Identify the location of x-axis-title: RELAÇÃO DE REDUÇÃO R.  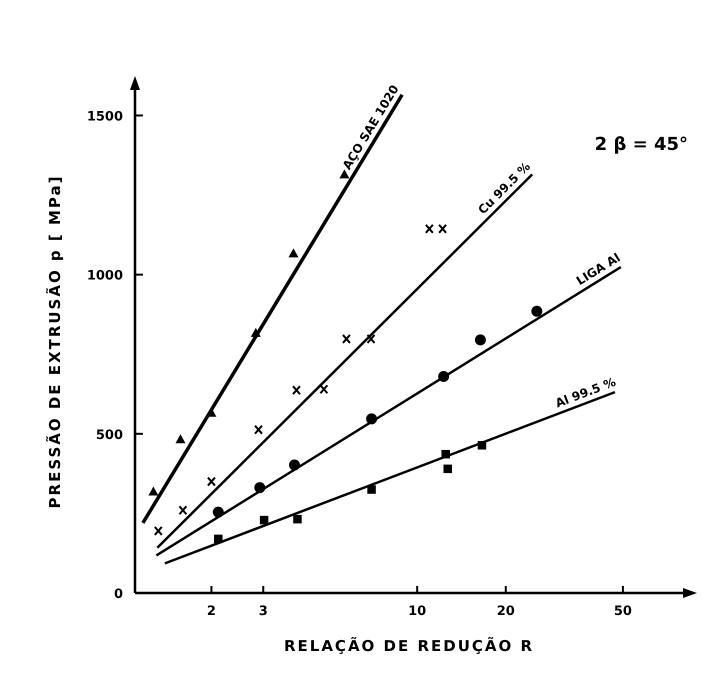
(409, 646).